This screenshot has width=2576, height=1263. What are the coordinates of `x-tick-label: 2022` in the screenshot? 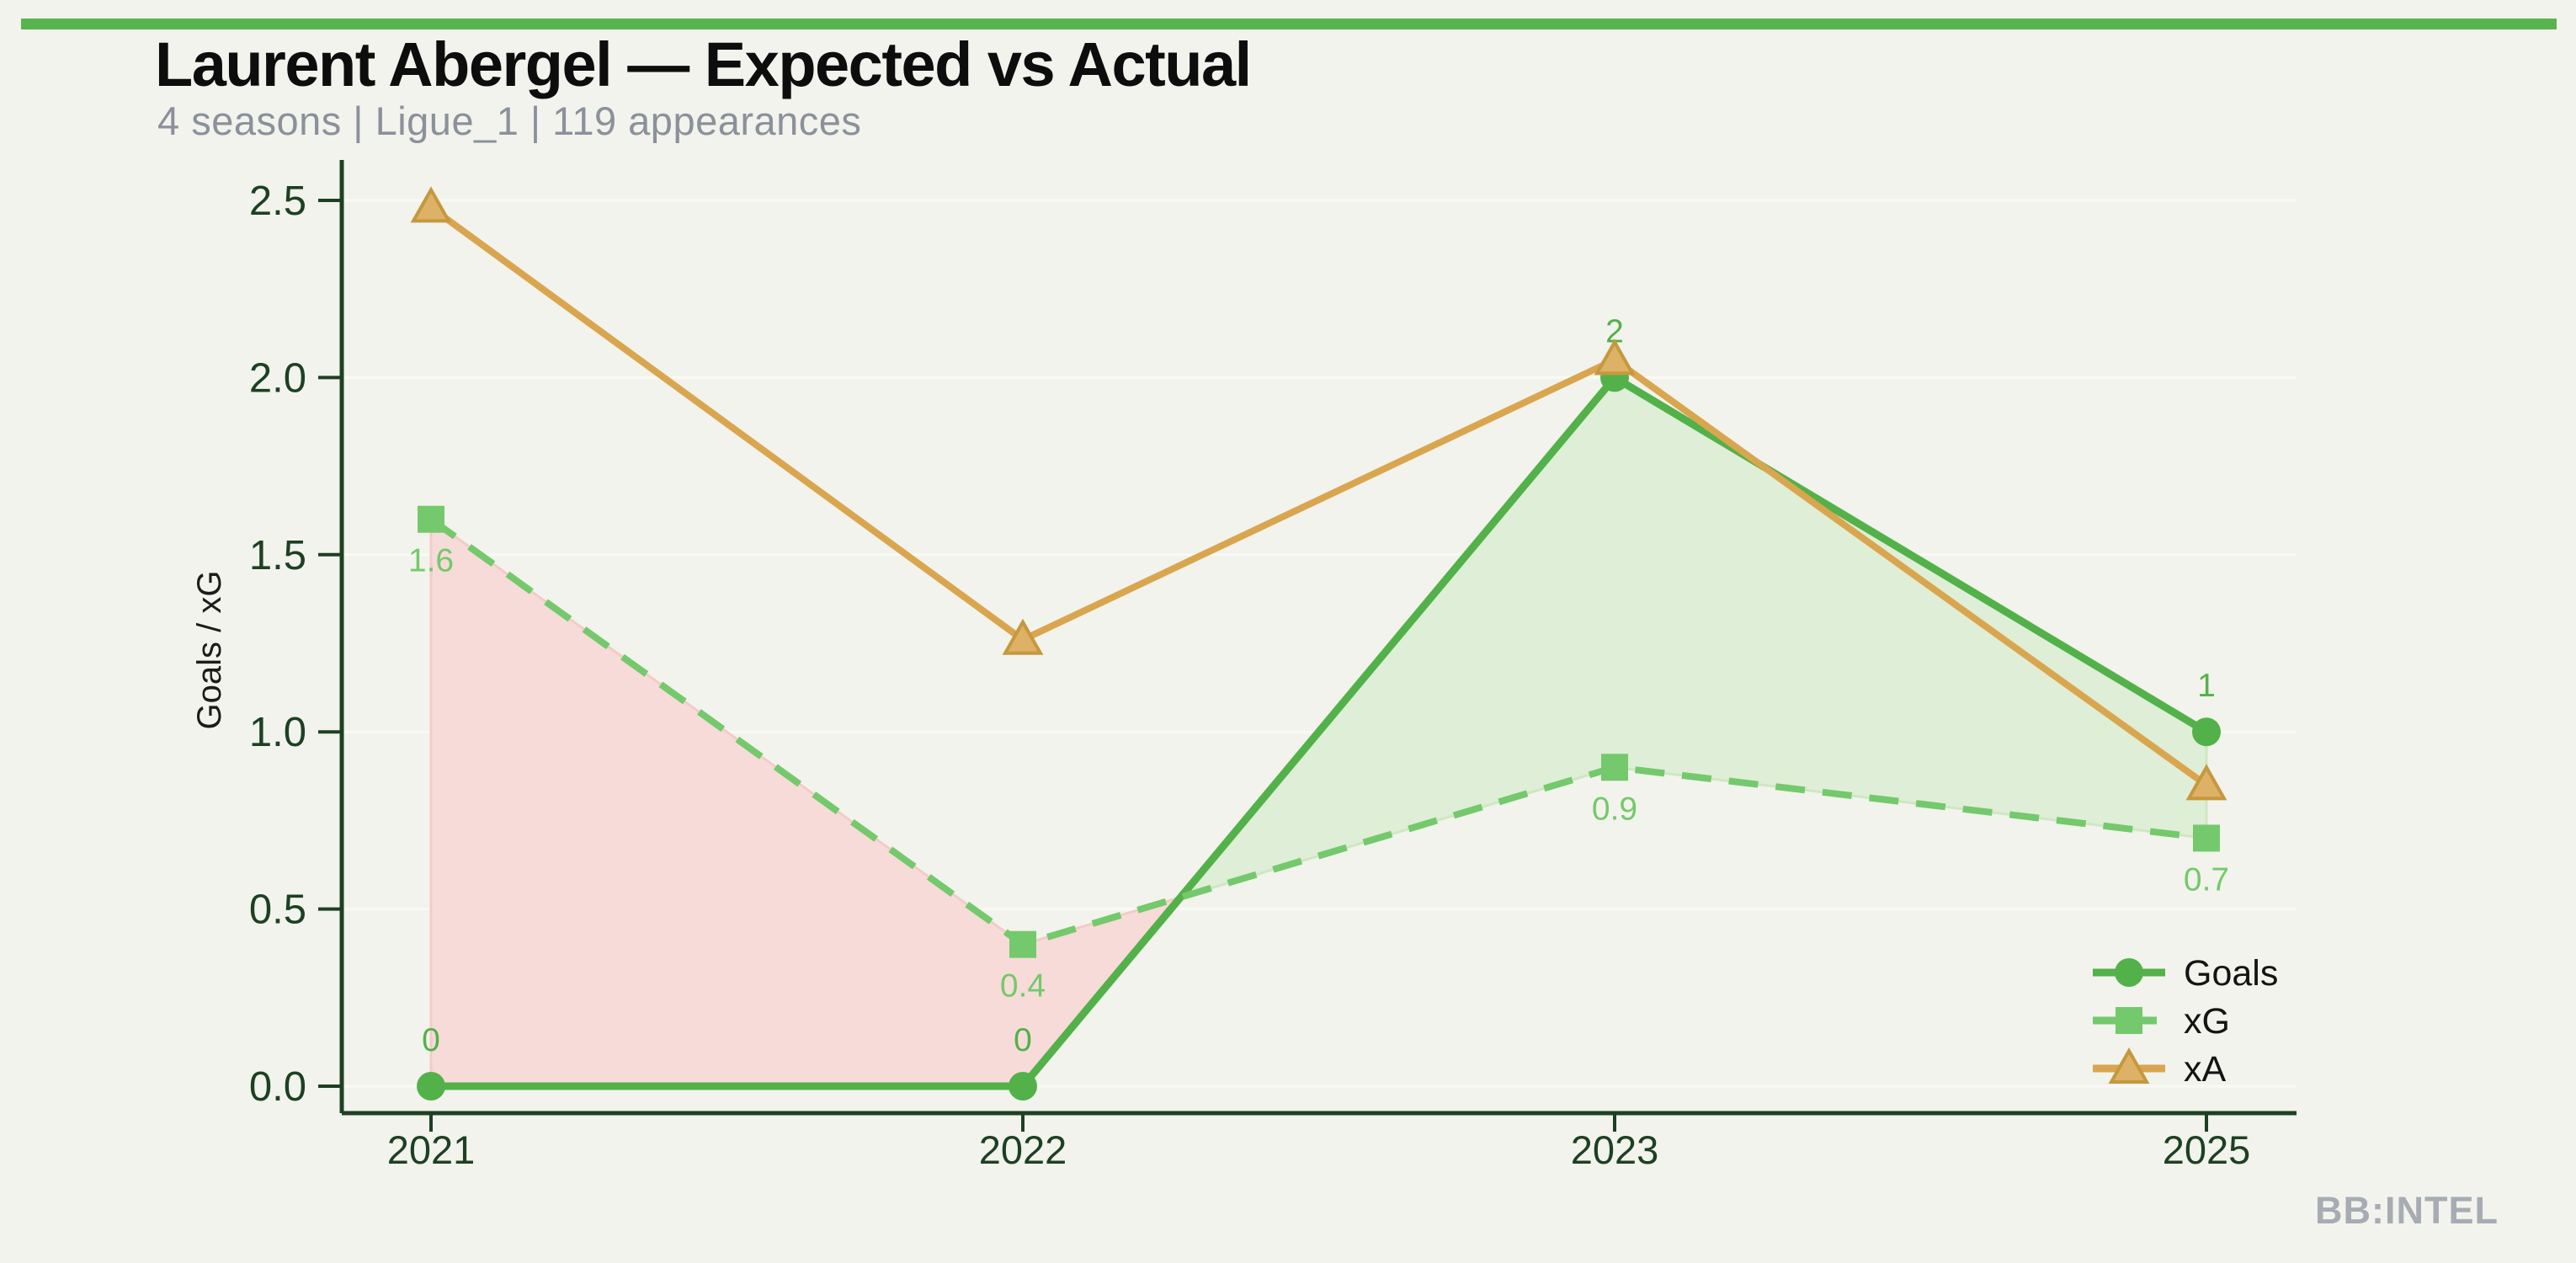 It's located at (1023, 1149).